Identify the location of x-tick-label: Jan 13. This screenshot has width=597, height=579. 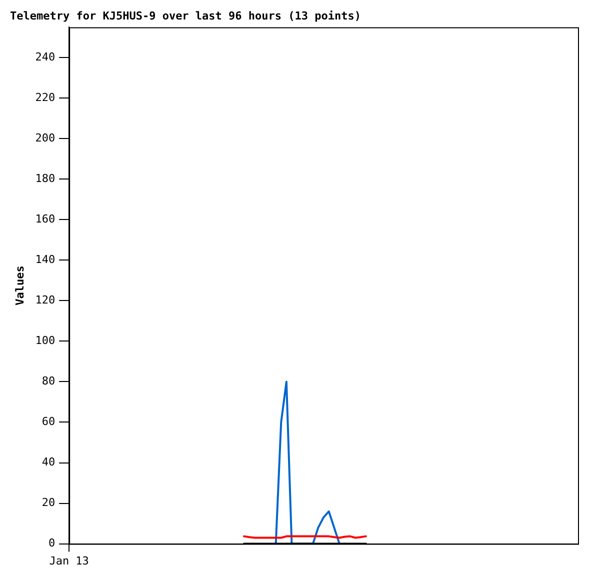
(69, 561).